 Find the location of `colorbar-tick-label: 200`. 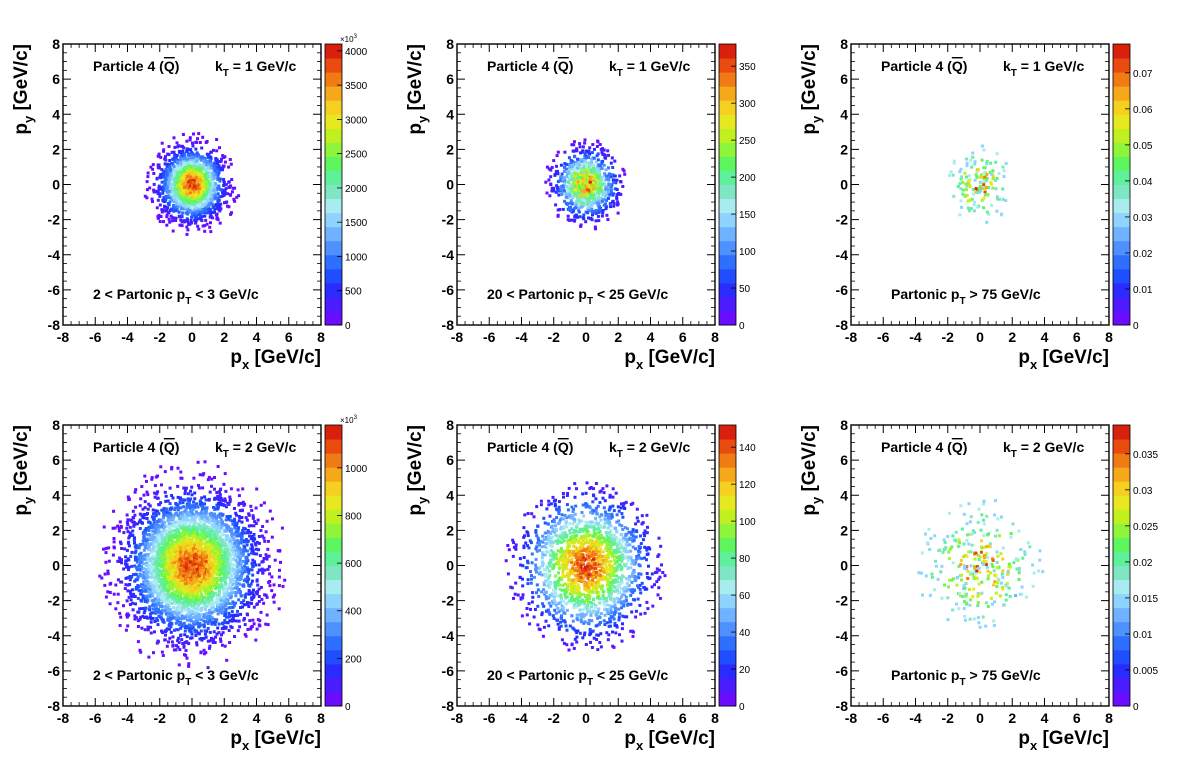

colorbar-tick-label: 200 is located at coordinates (747, 178).